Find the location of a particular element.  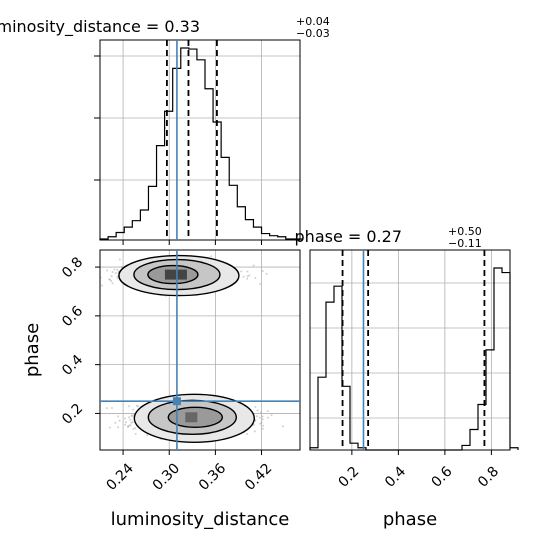

joint-ytick-label: 0.2 is located at coordinates (72, 414).